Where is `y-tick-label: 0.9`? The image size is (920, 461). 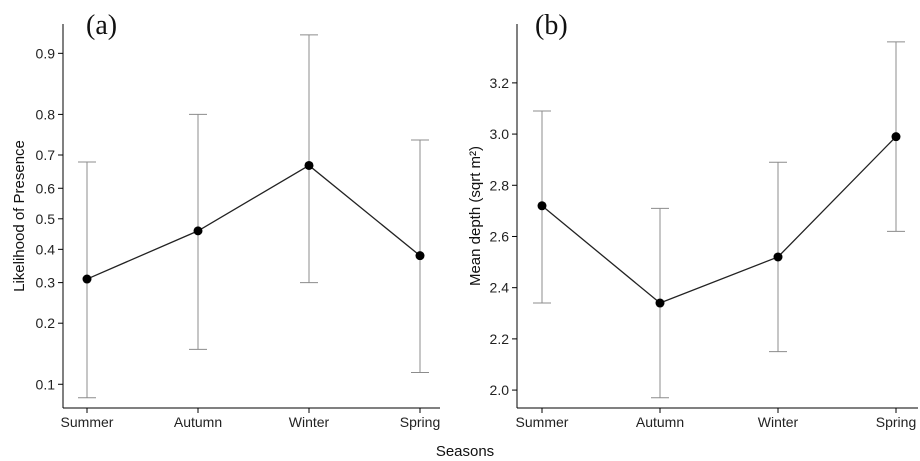 y-tick-label: 0.9 is located at coordinates (46, 53).